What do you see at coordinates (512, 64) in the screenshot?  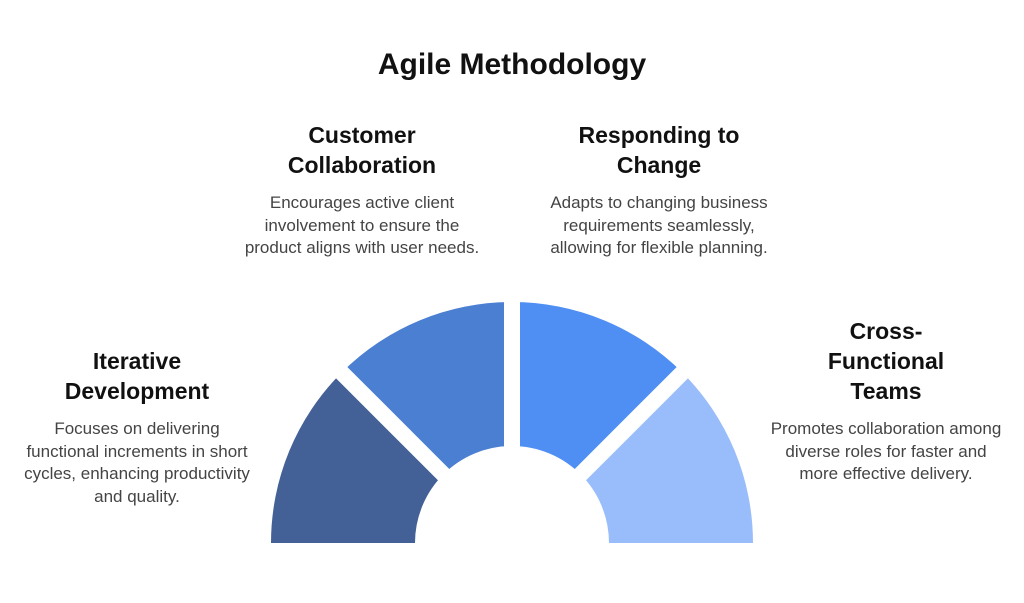 I see `diagram-title: Agile Methodology` at bounding box center [512, 64].